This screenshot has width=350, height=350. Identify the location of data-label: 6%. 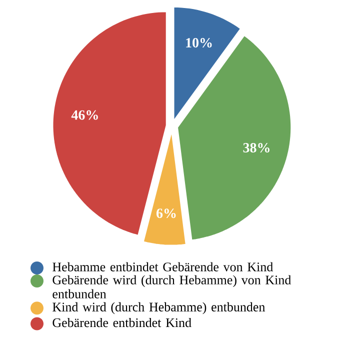
(166, 213).